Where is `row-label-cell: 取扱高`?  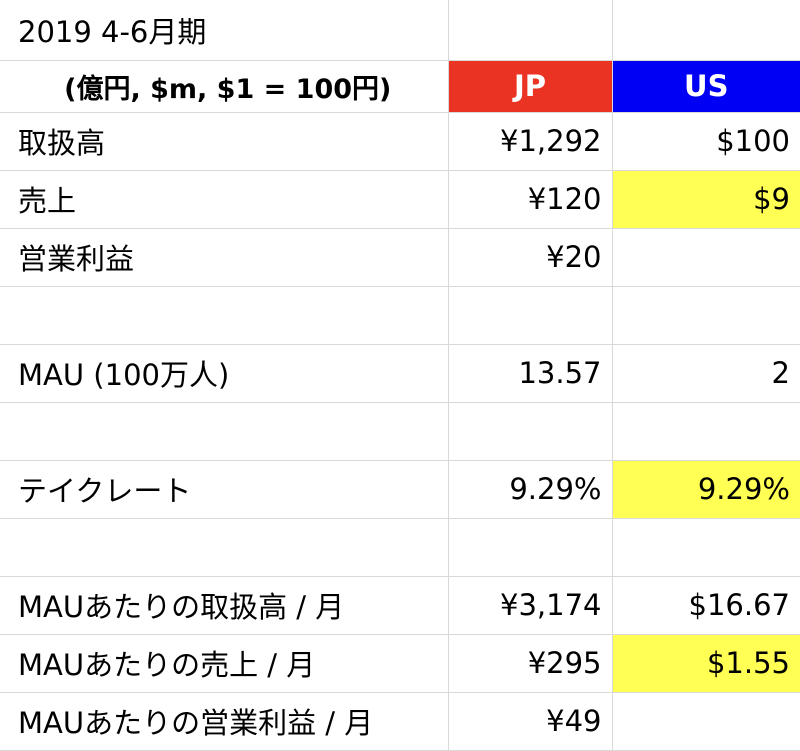
row-label-cell: 取扱高 is located at coordinates (224, 141).